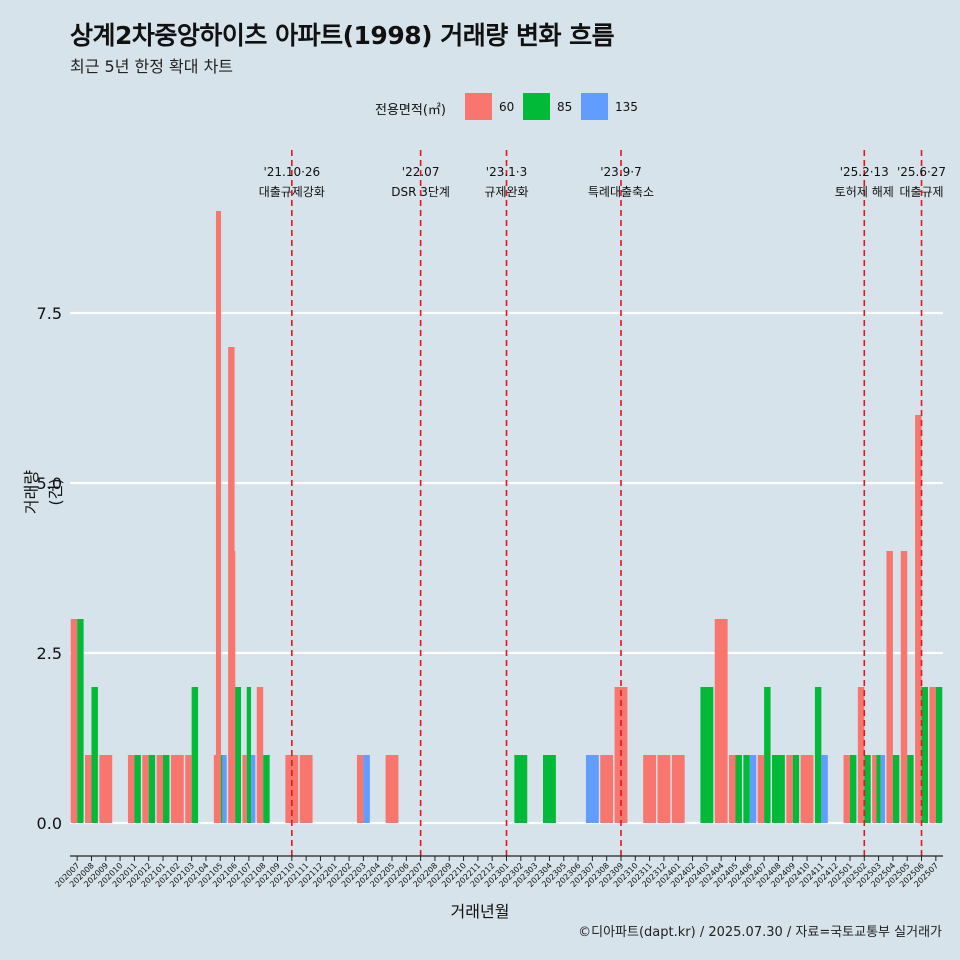 Image resolution: width=960 pixels, height=960 pixels. What do you see at coordinates (420, 192) in the screenshot?
I see `event-text-label: DSR 3단계` at bounding box center [420, 192].